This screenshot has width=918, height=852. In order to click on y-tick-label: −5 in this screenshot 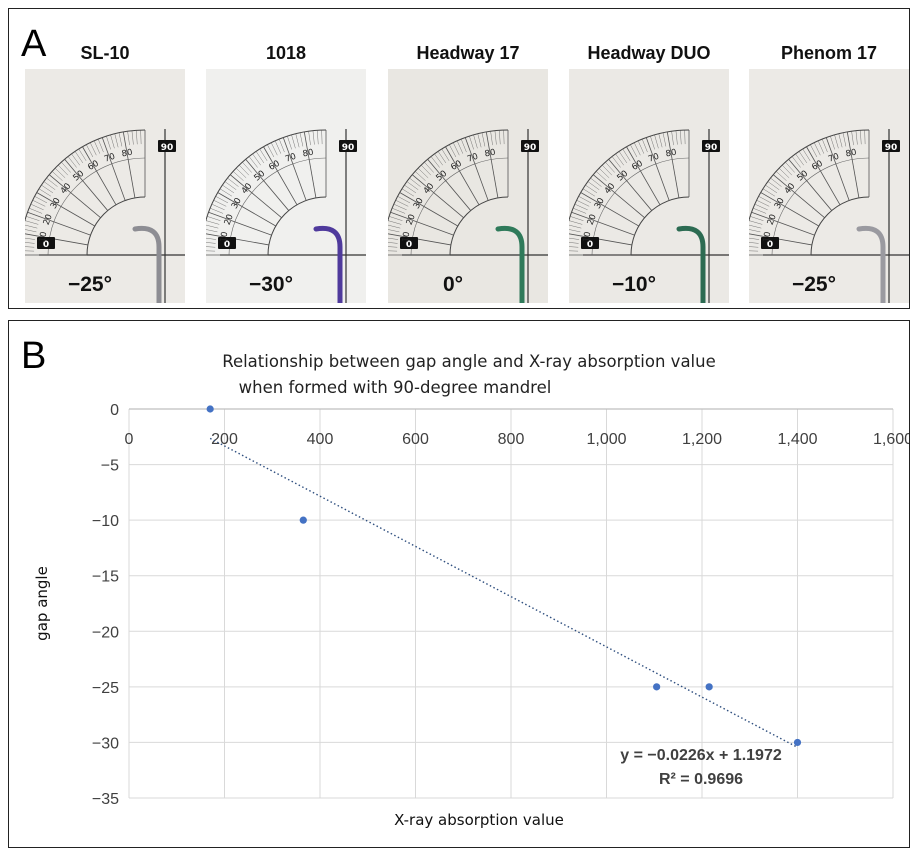, I will do `click(110, 466)`.